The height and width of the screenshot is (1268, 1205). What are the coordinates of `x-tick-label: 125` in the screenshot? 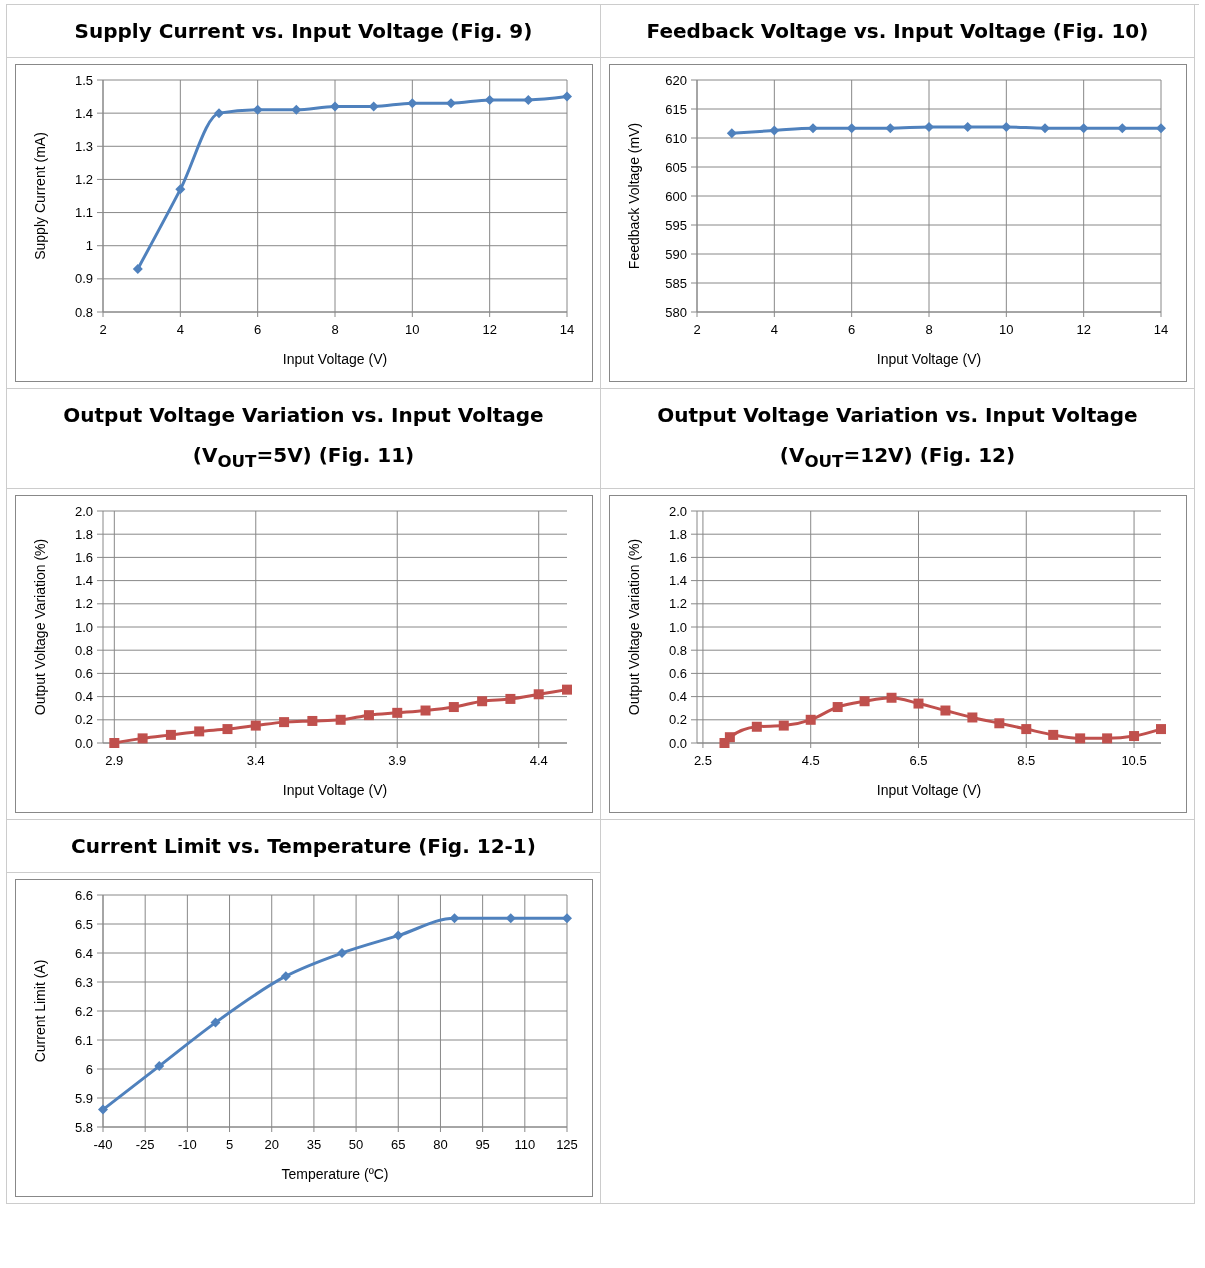 It's located at (567, 1144).